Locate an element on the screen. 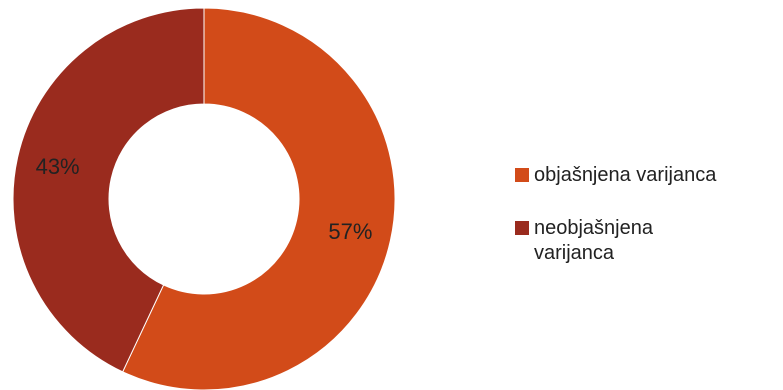 The image size is (783, 390). legend-label-1: objašnjena varijanca is located at coordinates (625, 175).